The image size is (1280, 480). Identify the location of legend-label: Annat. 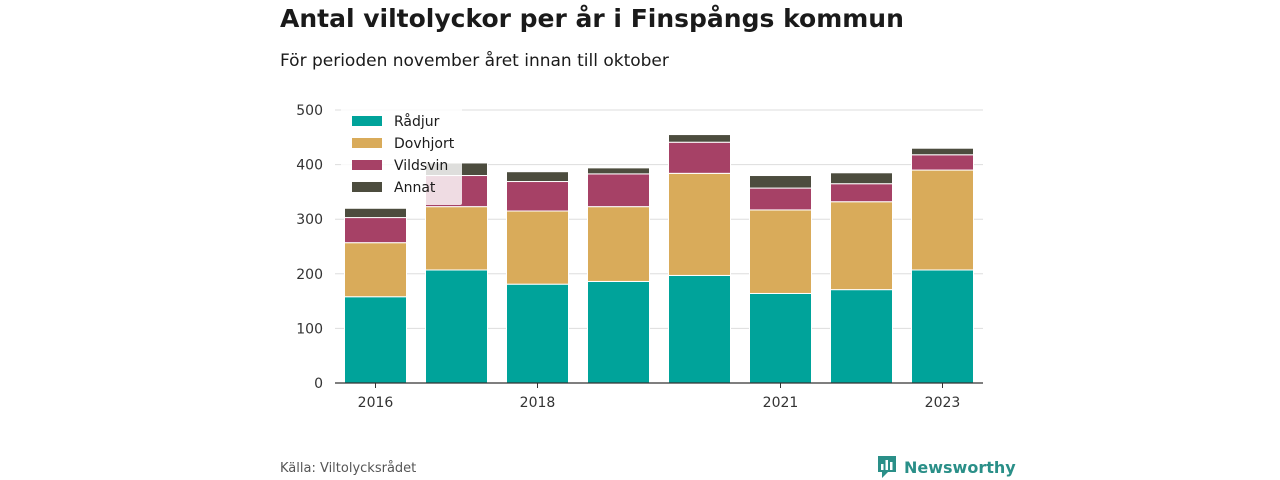
(415, 188).